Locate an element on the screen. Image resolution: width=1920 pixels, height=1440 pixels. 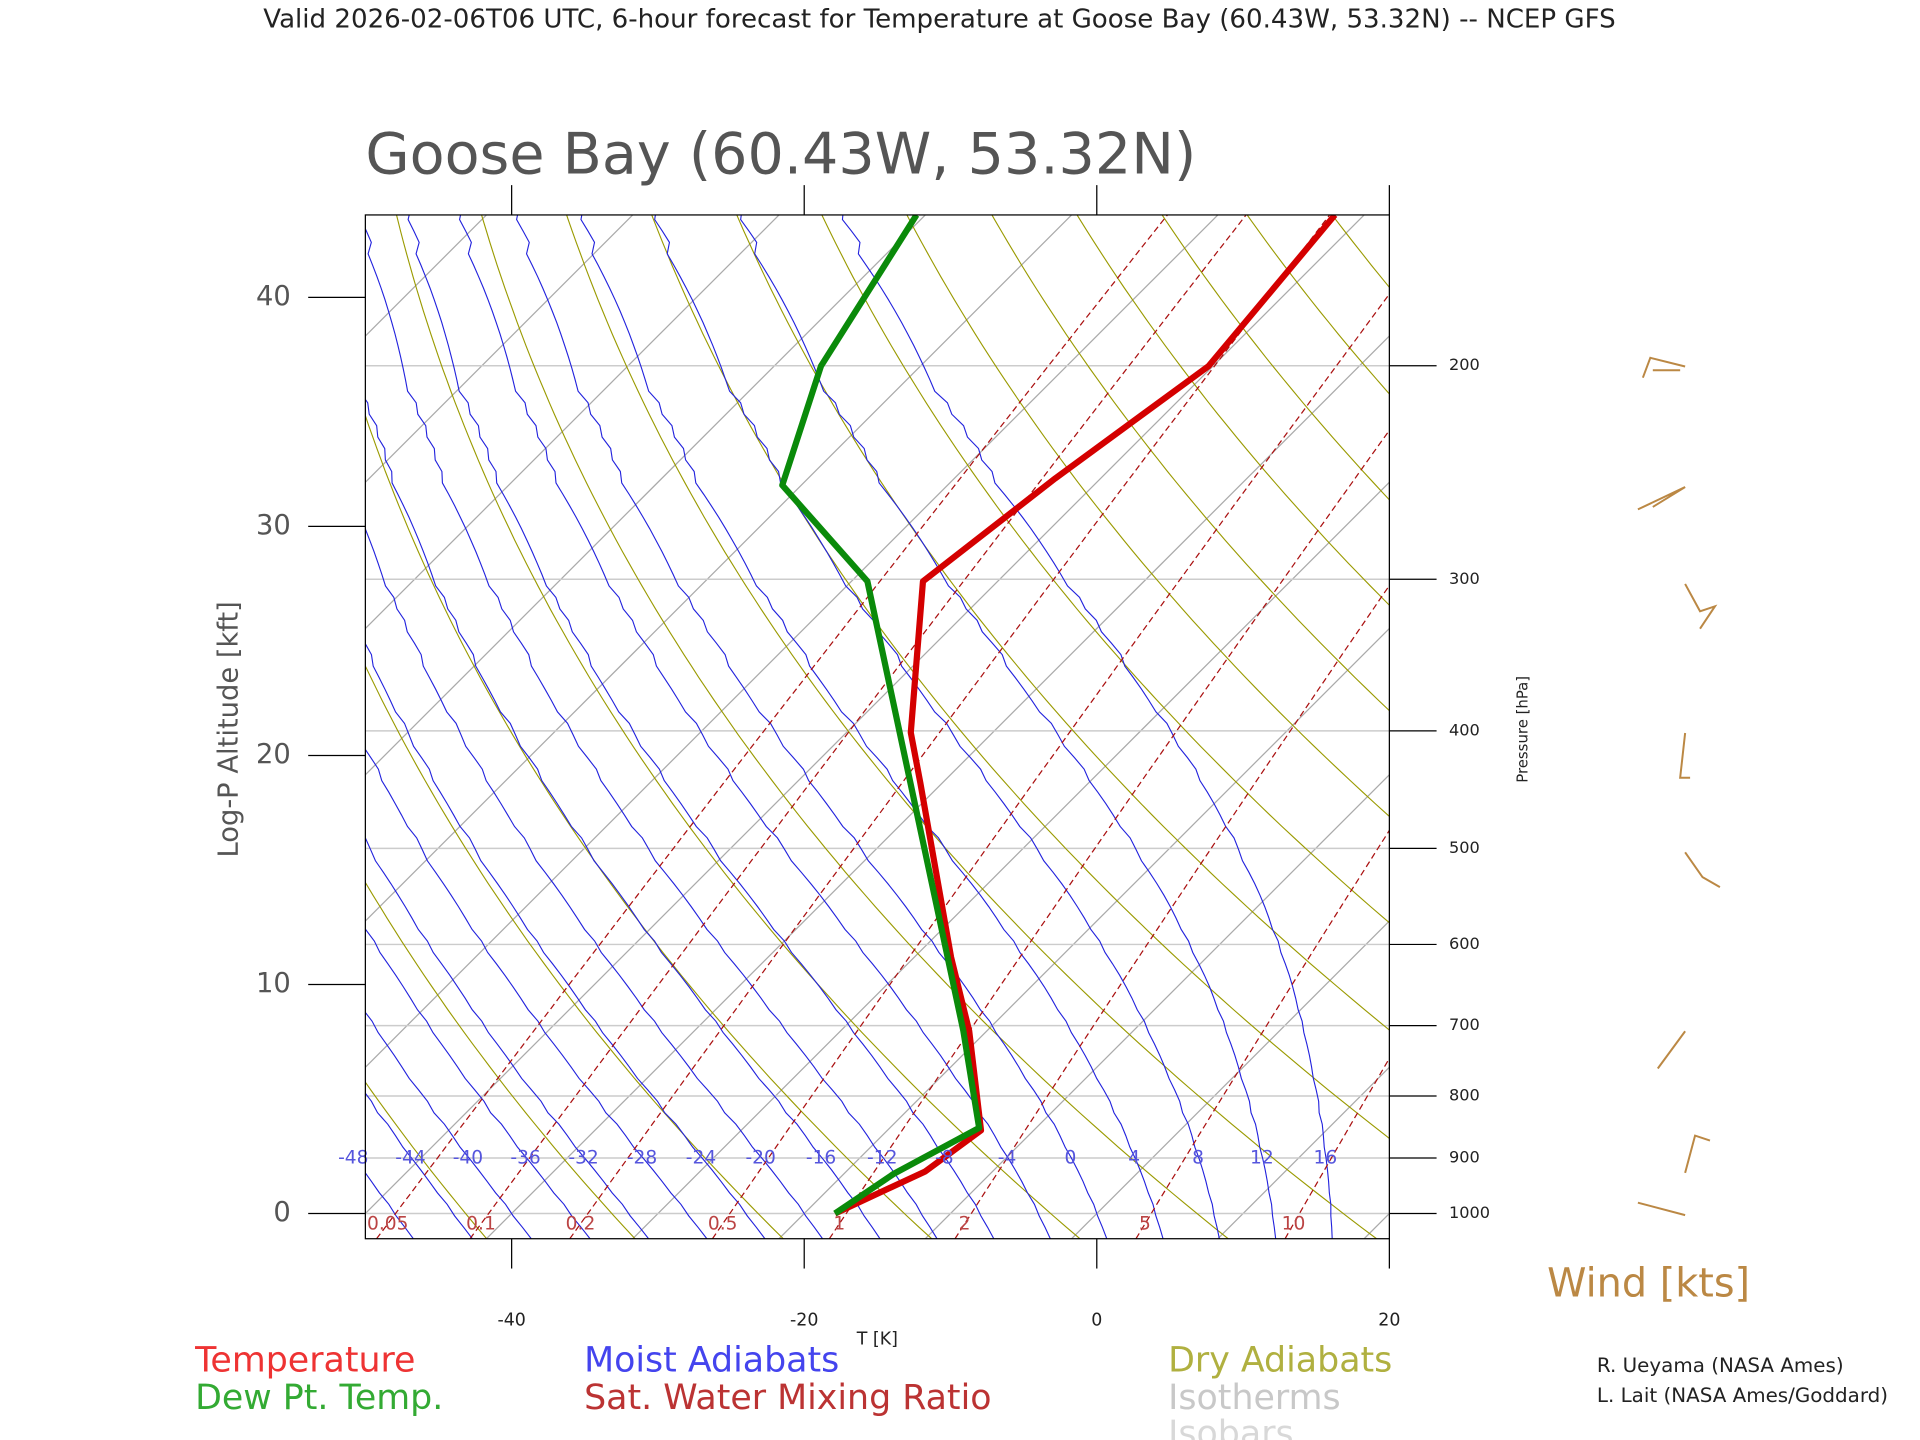
y-axis-label: Log-P Altitude [kft] is located at coordinates (228, 729).